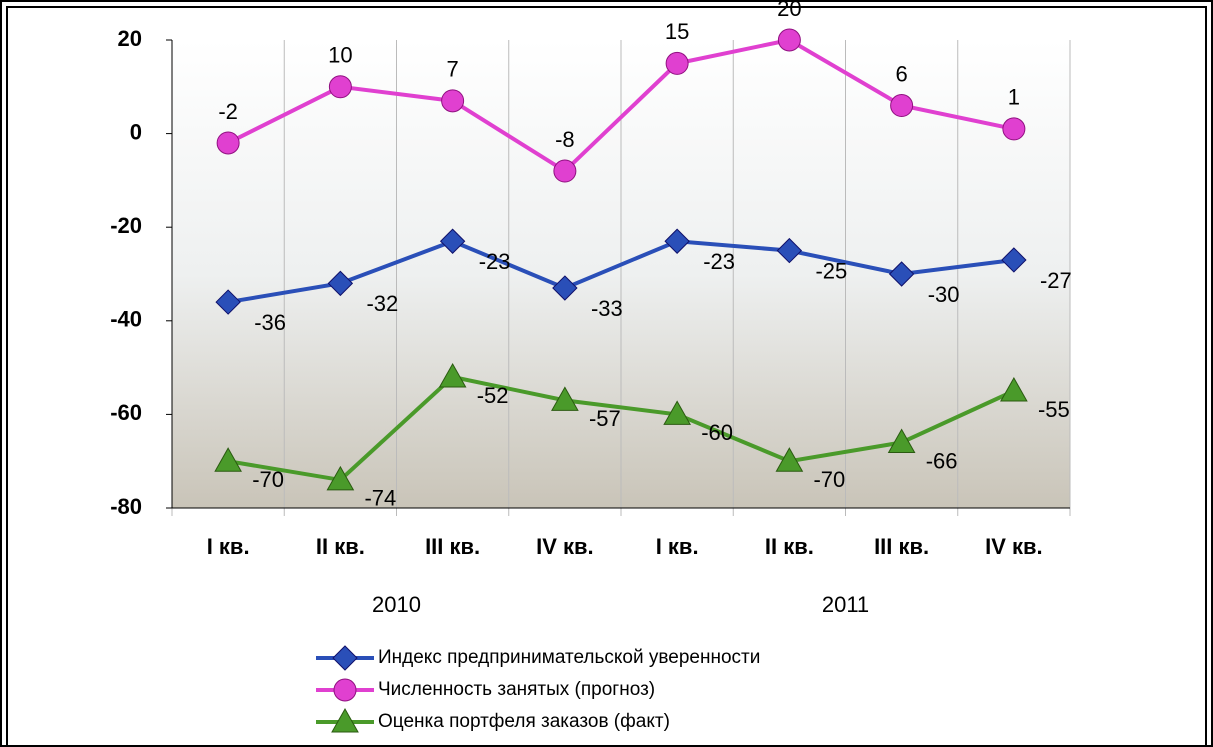 This screenshot has width=1213, height=747. Describe the element at coordinates (126, 319) in the screenshot. I see `y-tick-label: -40` at that location.